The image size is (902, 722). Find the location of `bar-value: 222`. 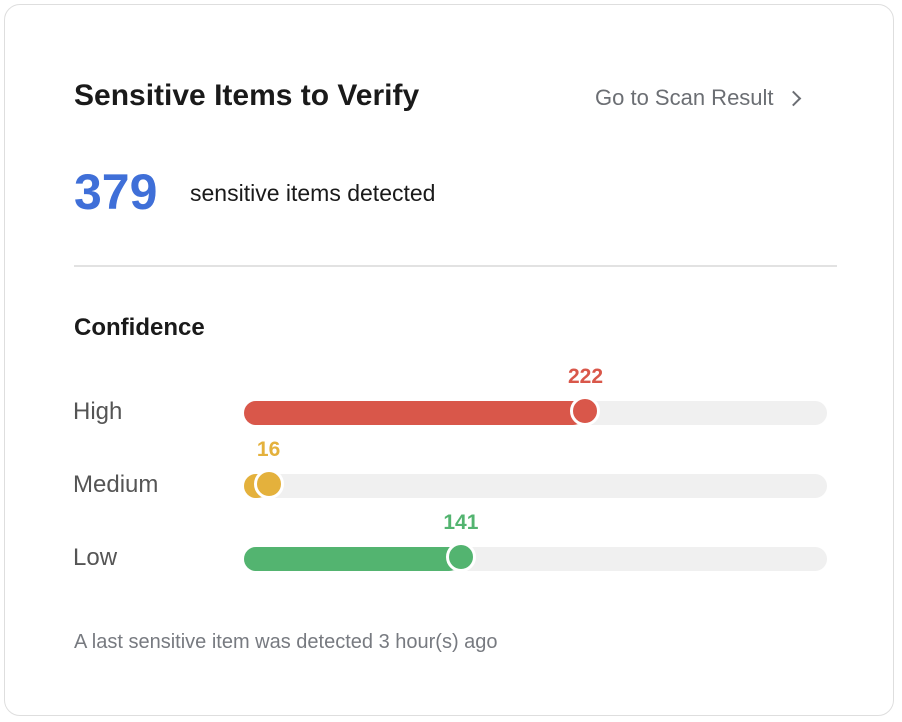

bar-value: 222 is located at coordinates (585, 376).